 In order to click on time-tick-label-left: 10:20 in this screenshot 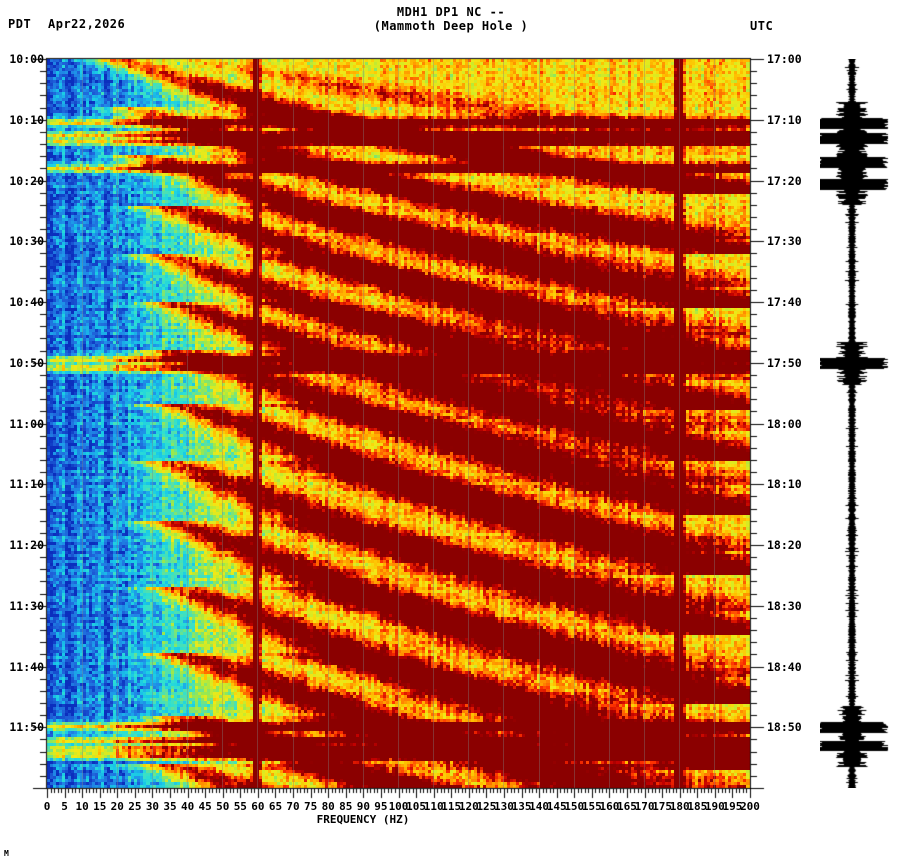, I will do `click(26, 180)`.